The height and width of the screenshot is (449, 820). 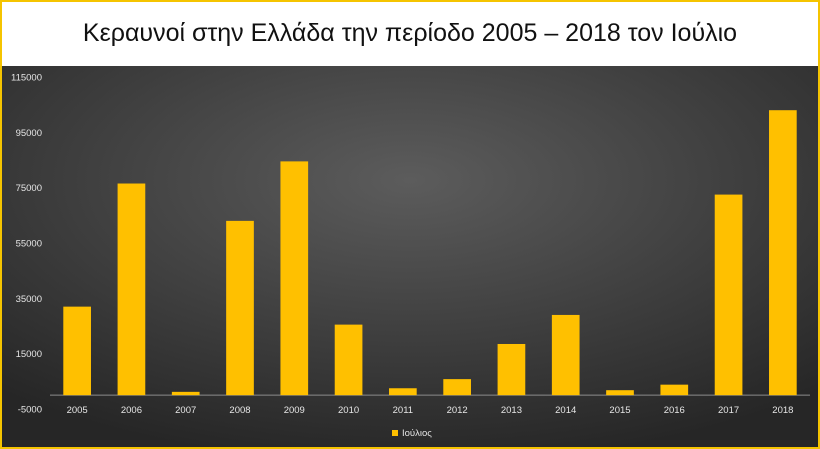 What do you see at coordinates (565, 410) in the screenshot?
I see `x-tick-label: 2014` at bounding box center [565, 410].